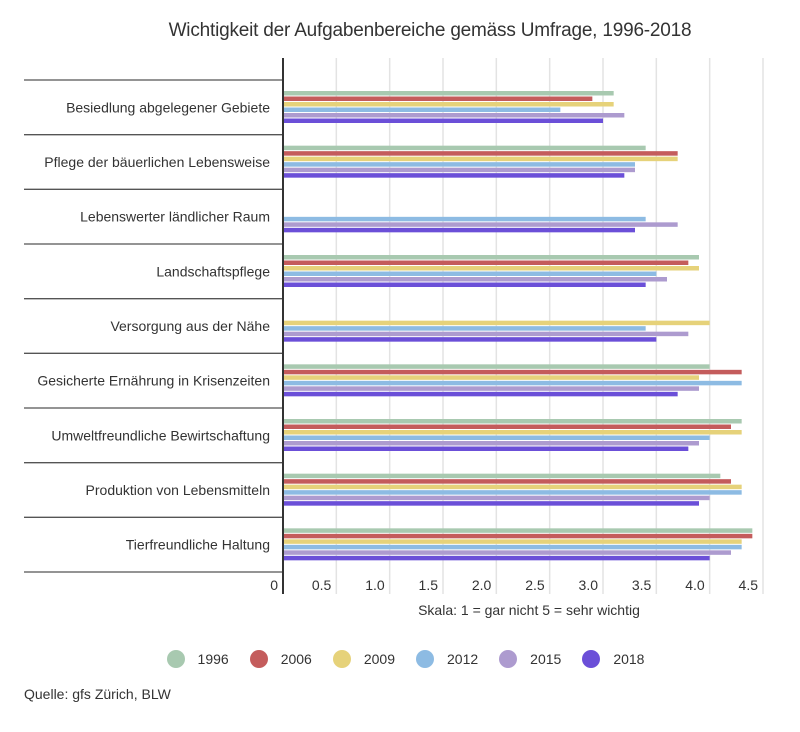 The image size is (800, 732). Describe the element at coordinates (168, 107) in the screenshot. I see `category-label: Besiedlung abgelegener Gebiete` at that location.